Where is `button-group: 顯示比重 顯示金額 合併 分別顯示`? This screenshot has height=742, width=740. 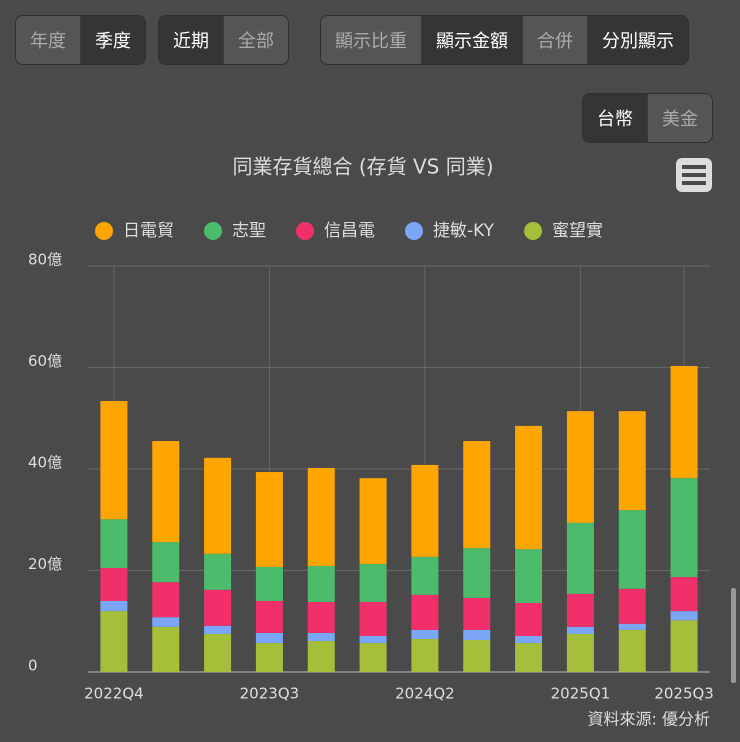
button-group: 顯示比重 顯示金額 合併 分別顯示 is located at coordinates (504, 40).